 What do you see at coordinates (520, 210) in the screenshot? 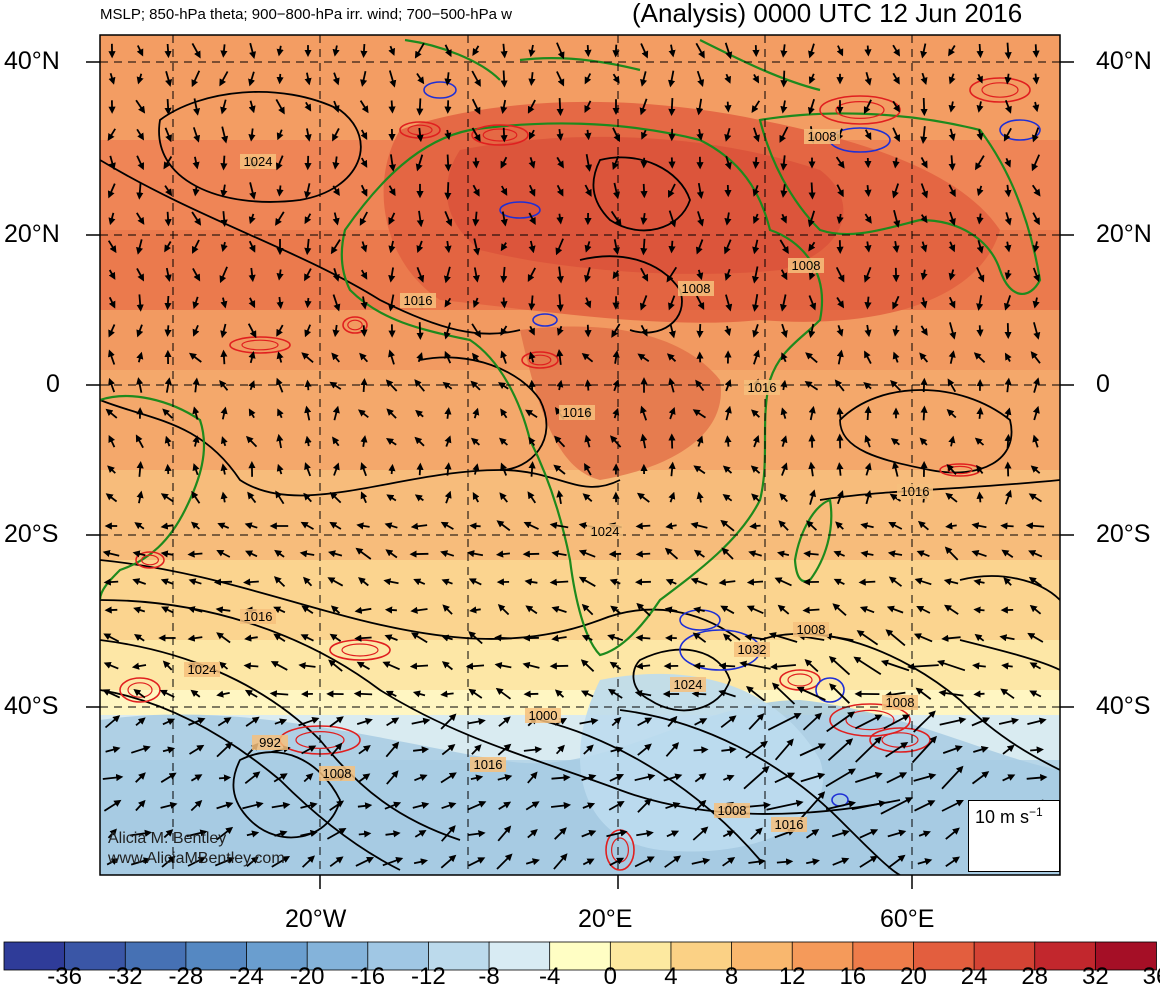
I see `descent-contour` at bounding box center [520, 210].